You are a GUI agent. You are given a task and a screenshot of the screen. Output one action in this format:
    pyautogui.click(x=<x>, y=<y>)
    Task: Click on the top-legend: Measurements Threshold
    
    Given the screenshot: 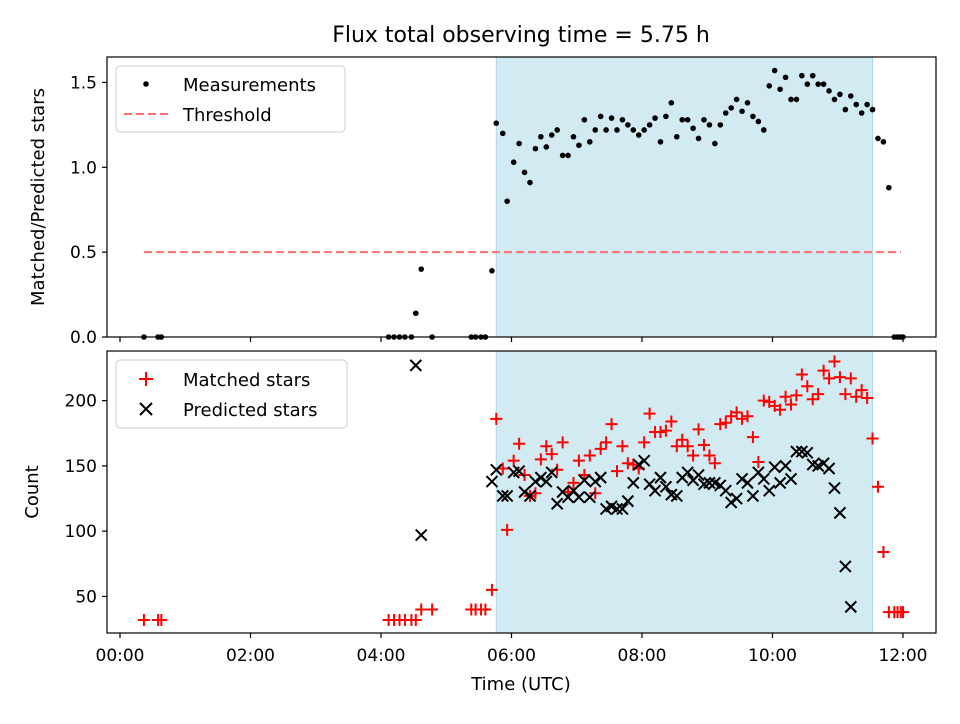 What is the action you would take?
    pyautogui.click(x=230, y=99)
    